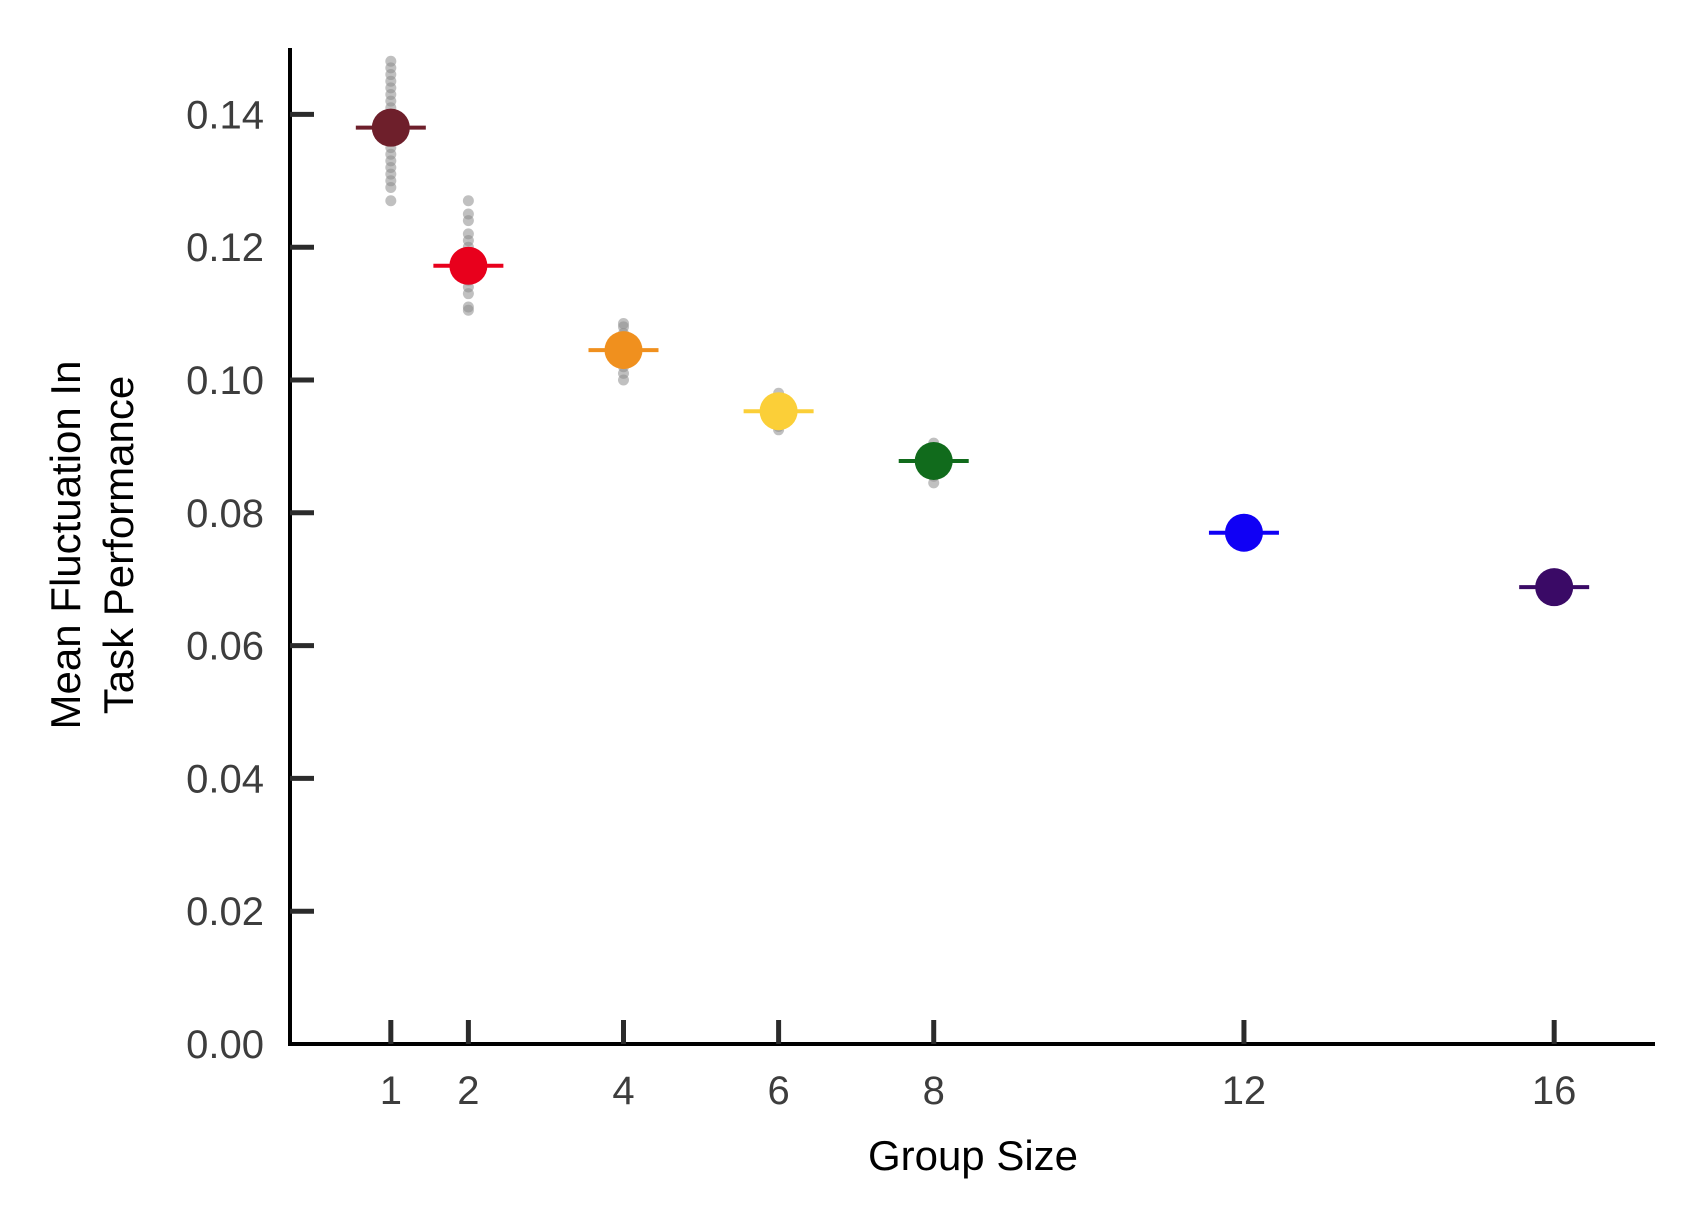 Image resolution: width=1692 pixels, height=1230 pixels. I want to click on x-tick-label-2: 4, so click(623, 1091).